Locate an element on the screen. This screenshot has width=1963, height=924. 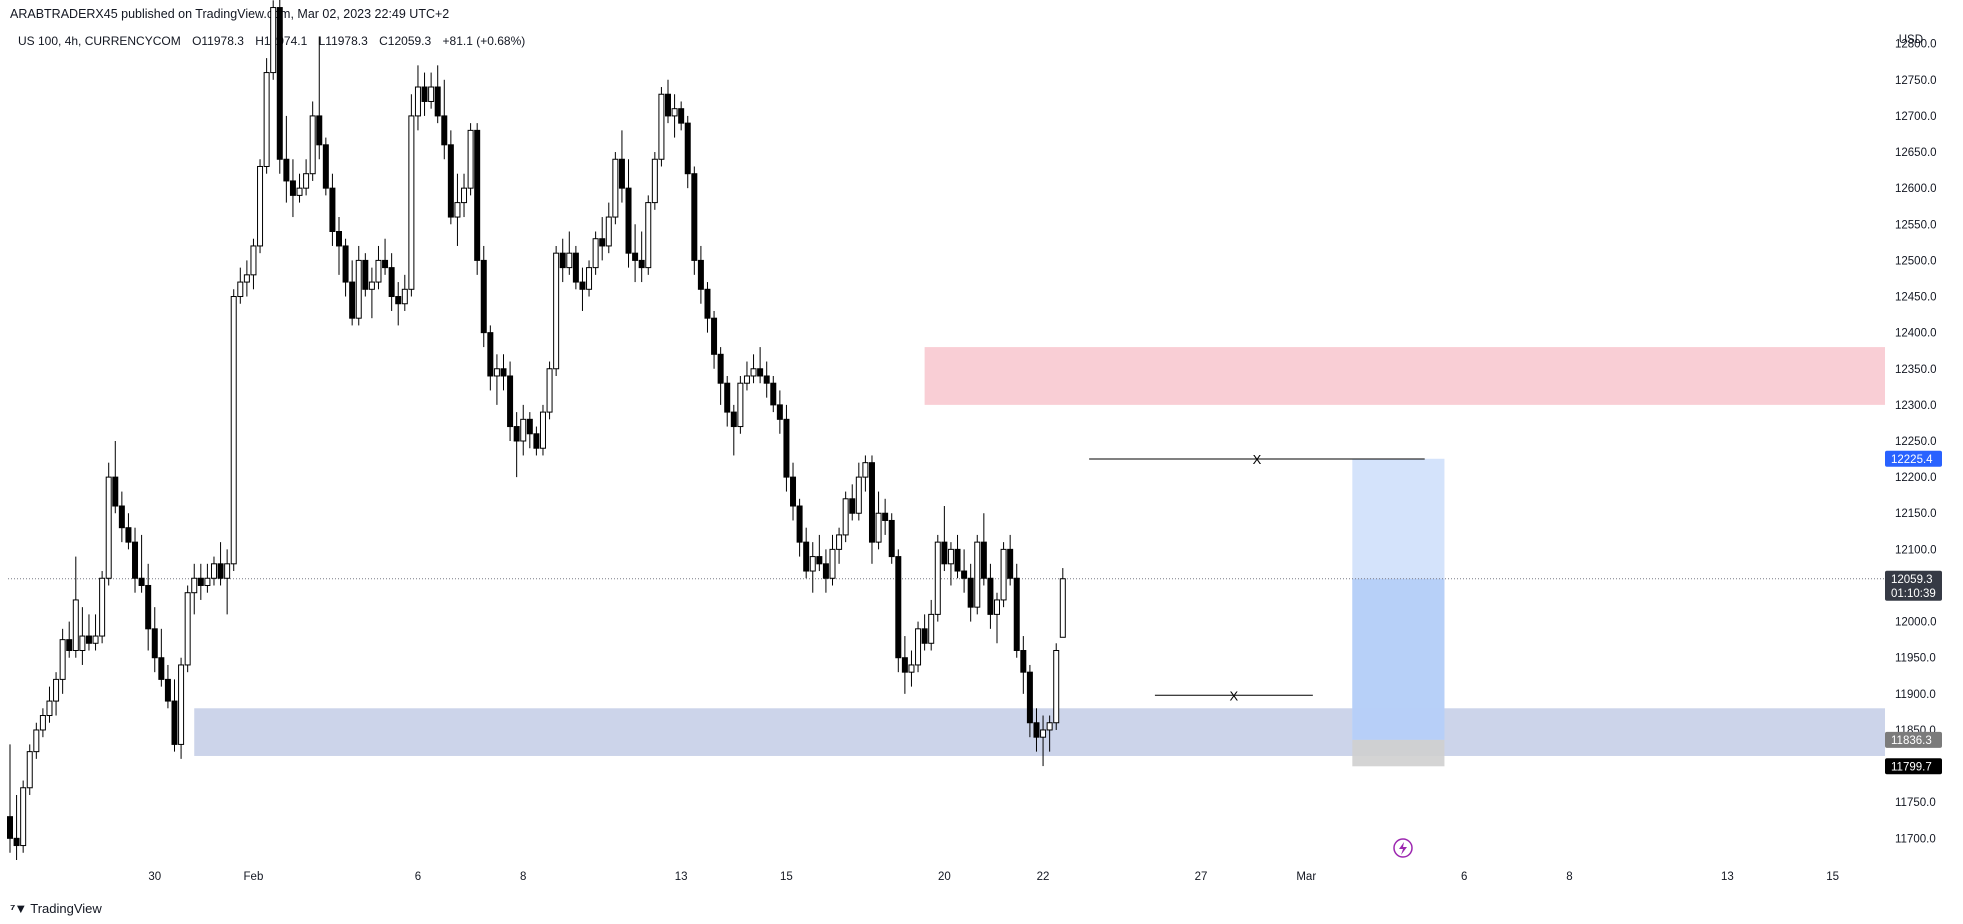
stop-zone is located at coordinates (1398, 753).